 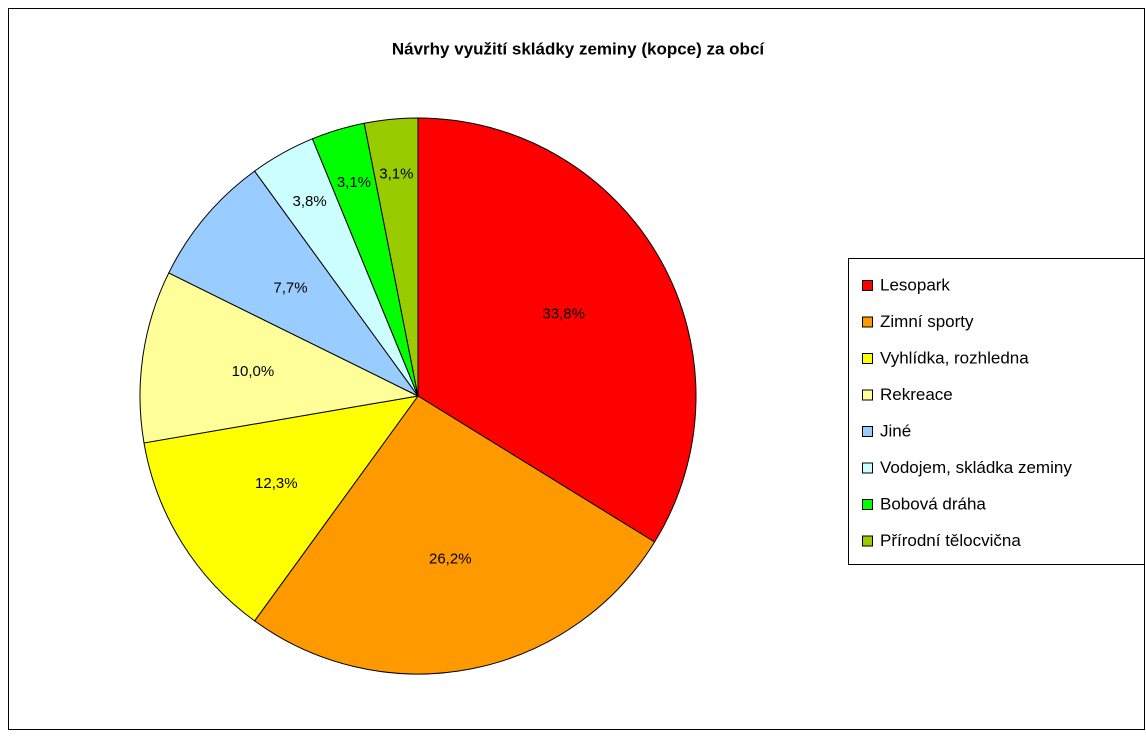 I want to click on data-label: 26,2%, so click(x=450, y=559).